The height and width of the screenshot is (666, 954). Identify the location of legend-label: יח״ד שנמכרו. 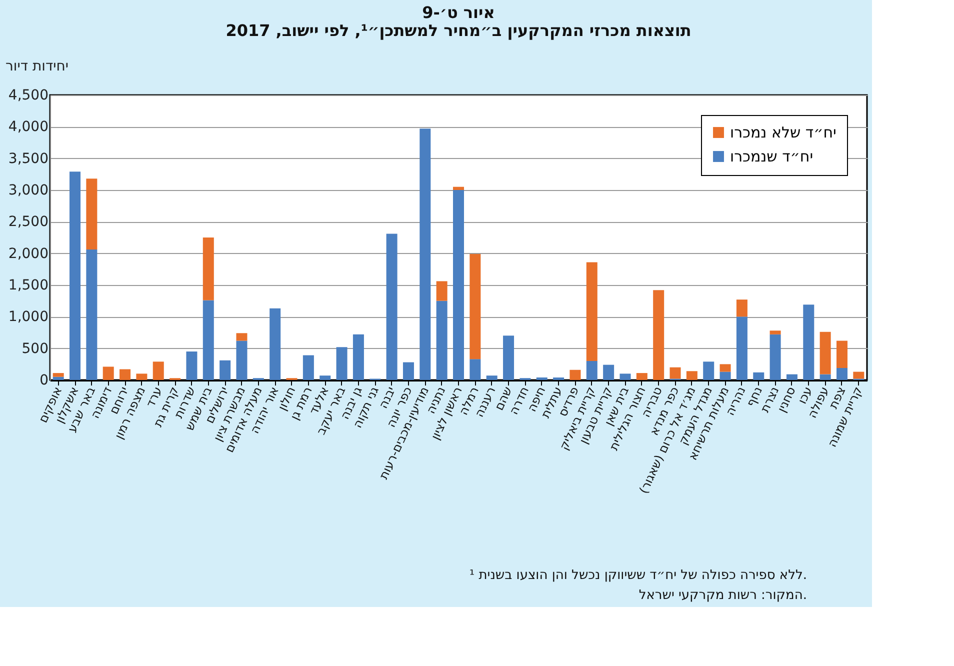
(772, 157).